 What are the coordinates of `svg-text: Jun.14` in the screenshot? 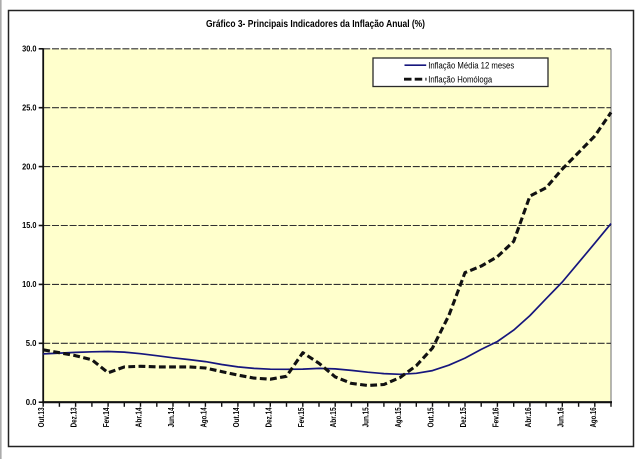 It's located at (171, 417).